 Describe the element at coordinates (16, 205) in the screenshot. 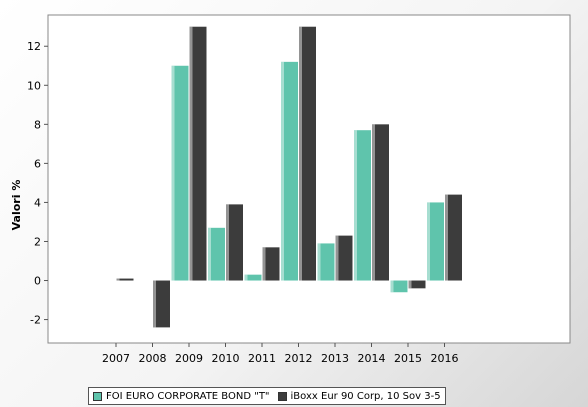

I see `y-axis-label: Valori %` at that location.